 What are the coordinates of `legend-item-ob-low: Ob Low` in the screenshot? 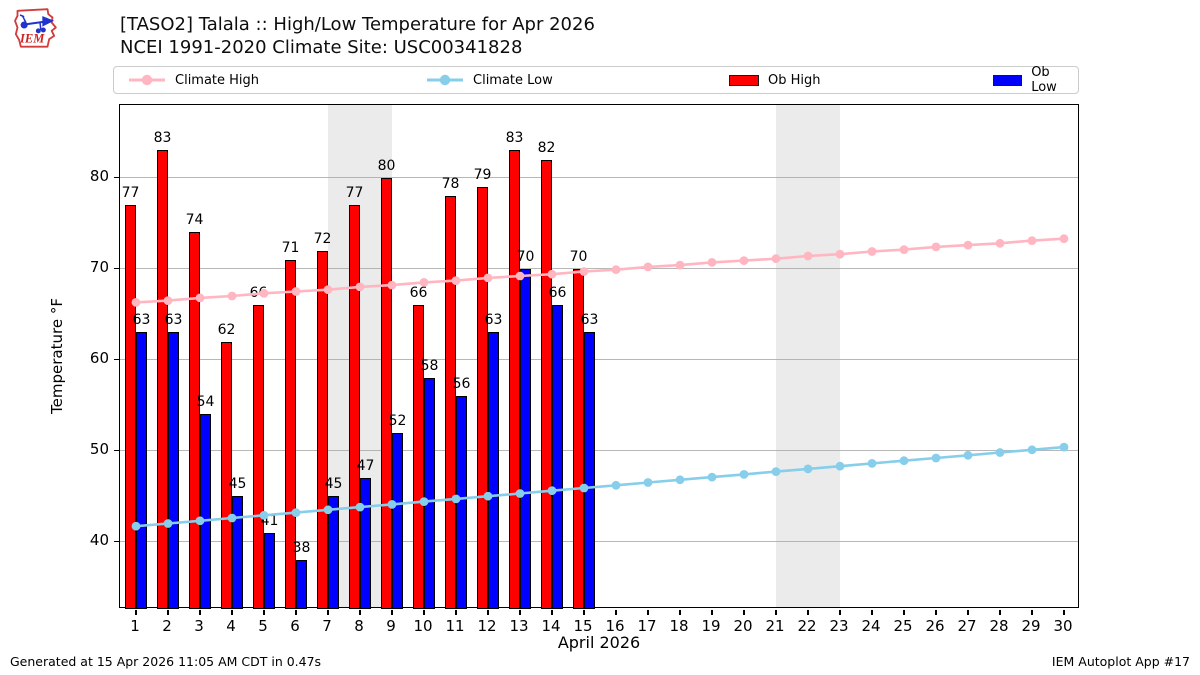 It's located at (1035, 80).